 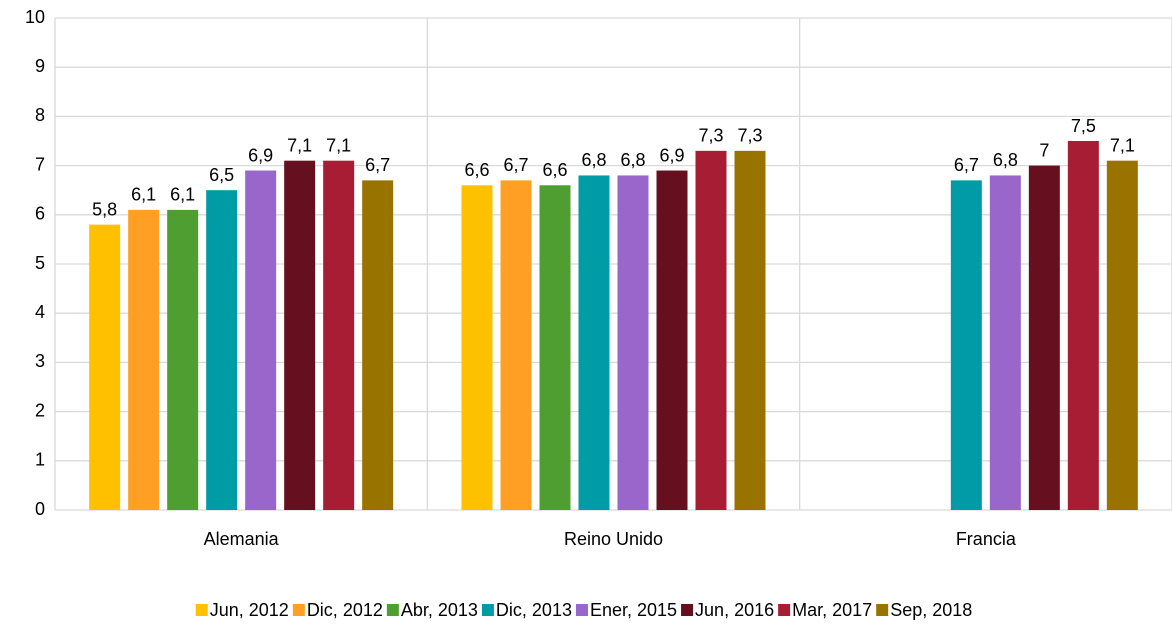 What do you see at coordinates (40, 66) in the screenshot?
I see `y-tick-label: 9` at bounding box center [40, 66].